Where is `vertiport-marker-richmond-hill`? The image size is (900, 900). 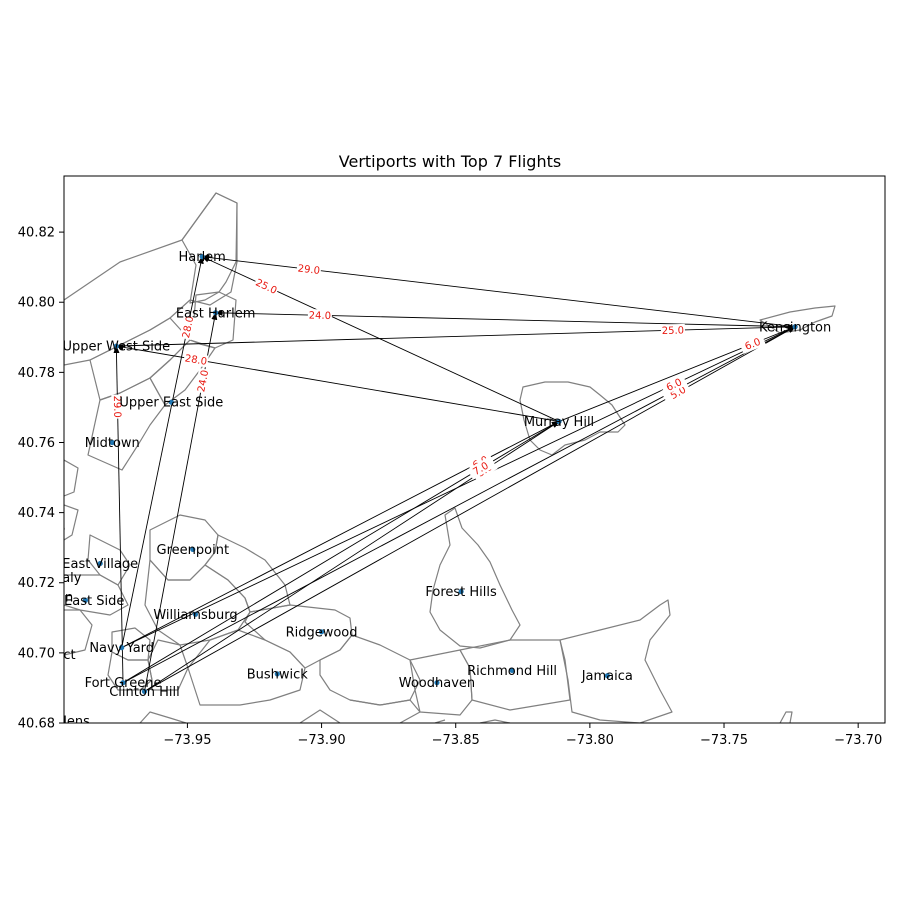 vertiport-marker-richmond-hill is located at coordinates (512, 670).